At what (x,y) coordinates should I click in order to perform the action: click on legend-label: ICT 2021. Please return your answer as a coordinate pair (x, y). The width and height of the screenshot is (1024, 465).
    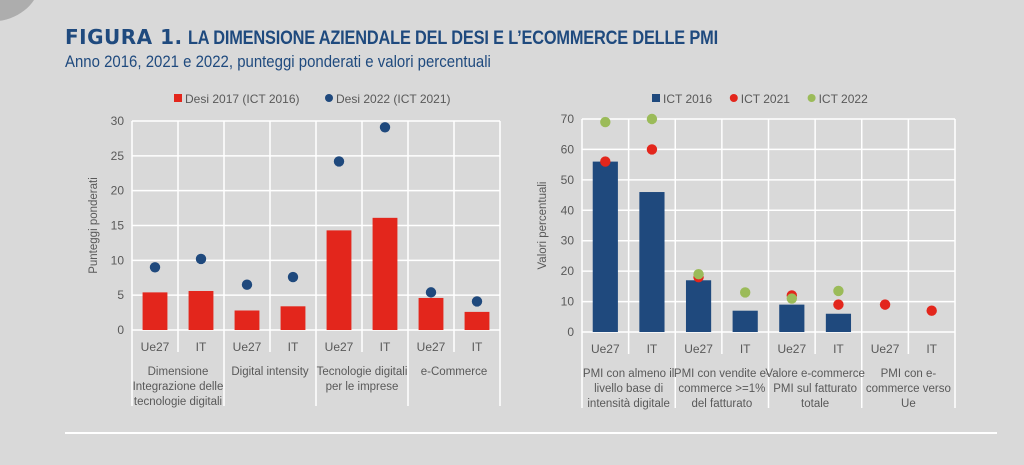
    Looking at the image, I should click on (765, 99).